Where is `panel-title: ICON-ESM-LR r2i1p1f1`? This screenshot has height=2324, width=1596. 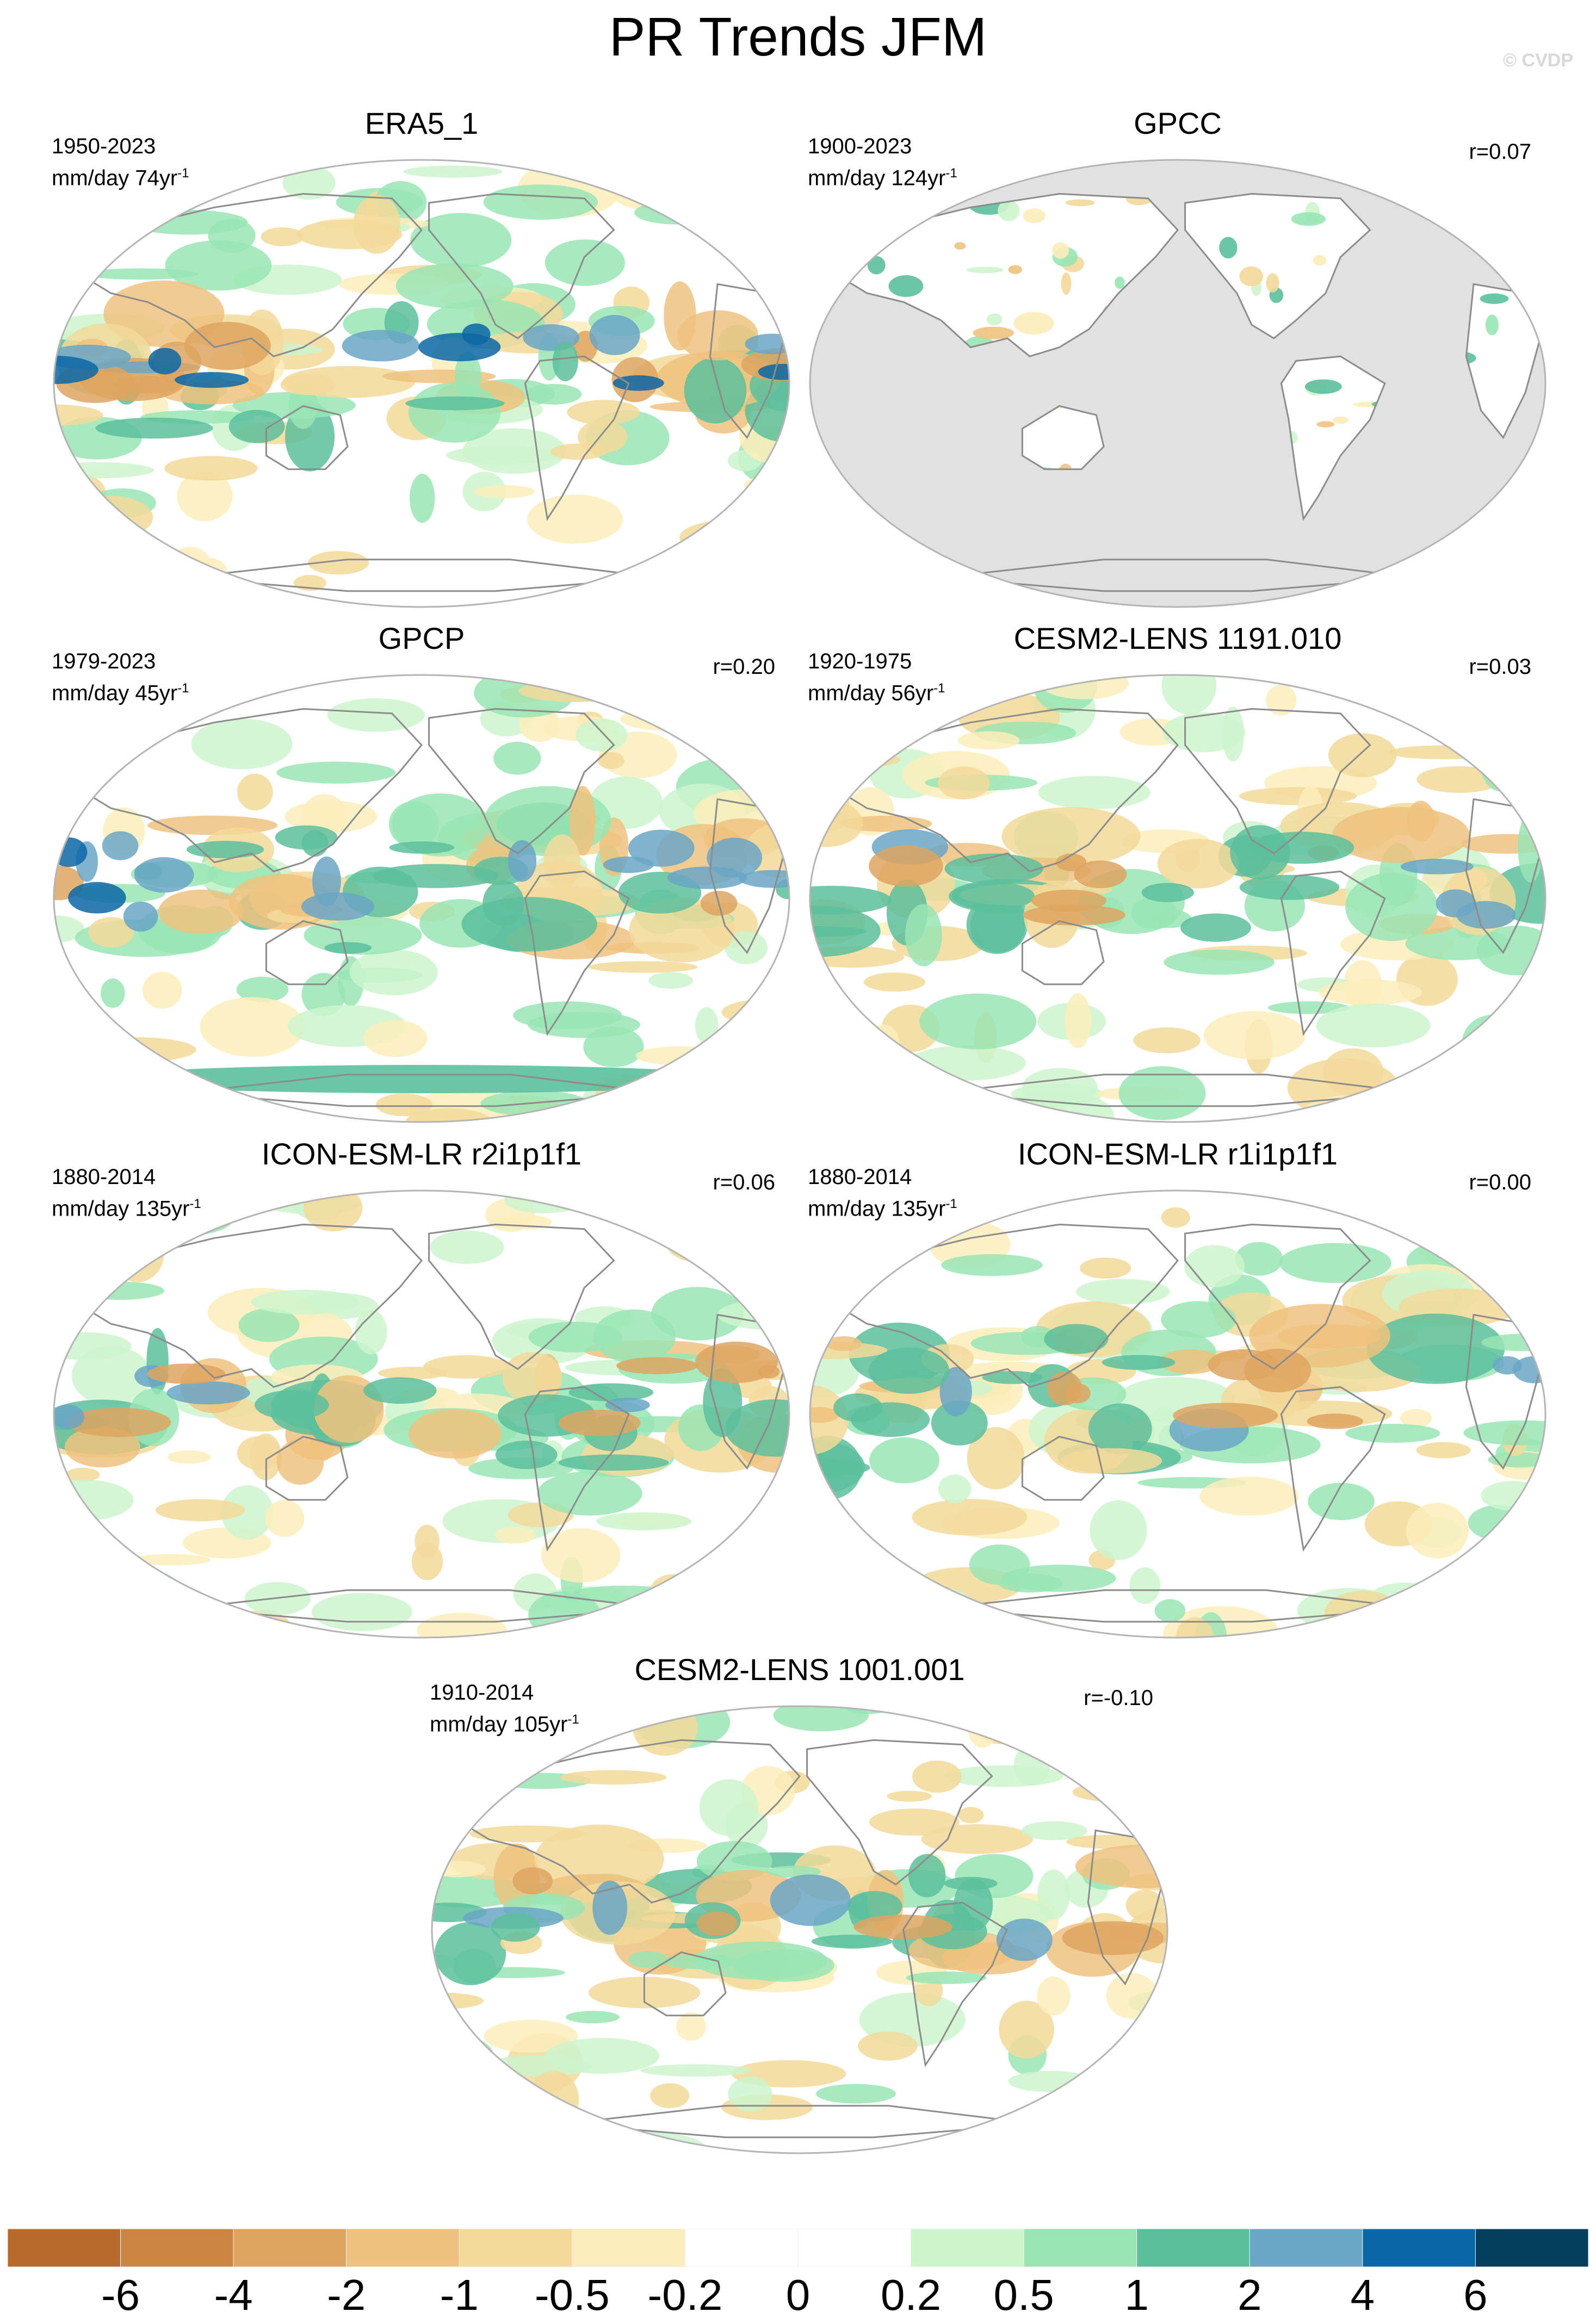 panel-title: ICON-ESM-LR r2i1p1f1 is located at coordinates (422, 1154).